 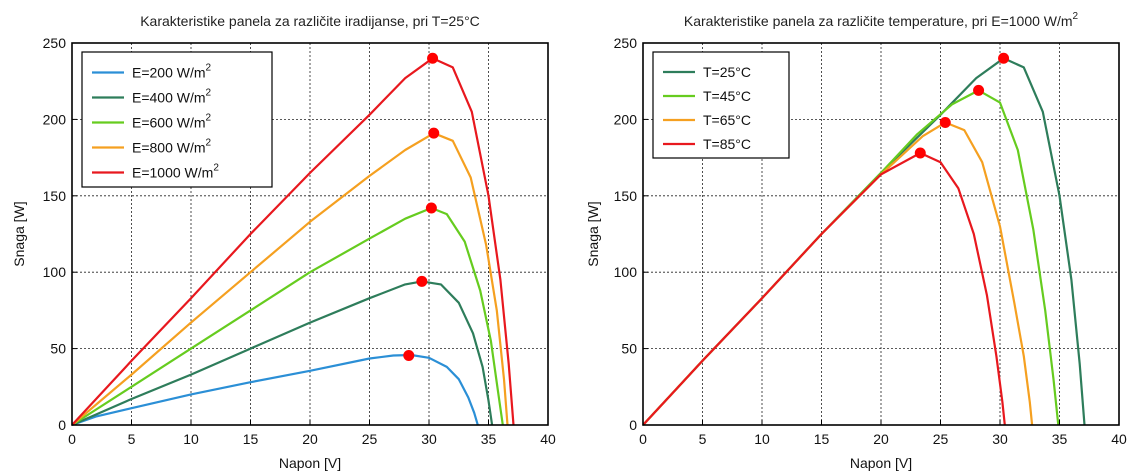 I want to click on legend-label-2: T=65°C, so click(x=727, y=120).